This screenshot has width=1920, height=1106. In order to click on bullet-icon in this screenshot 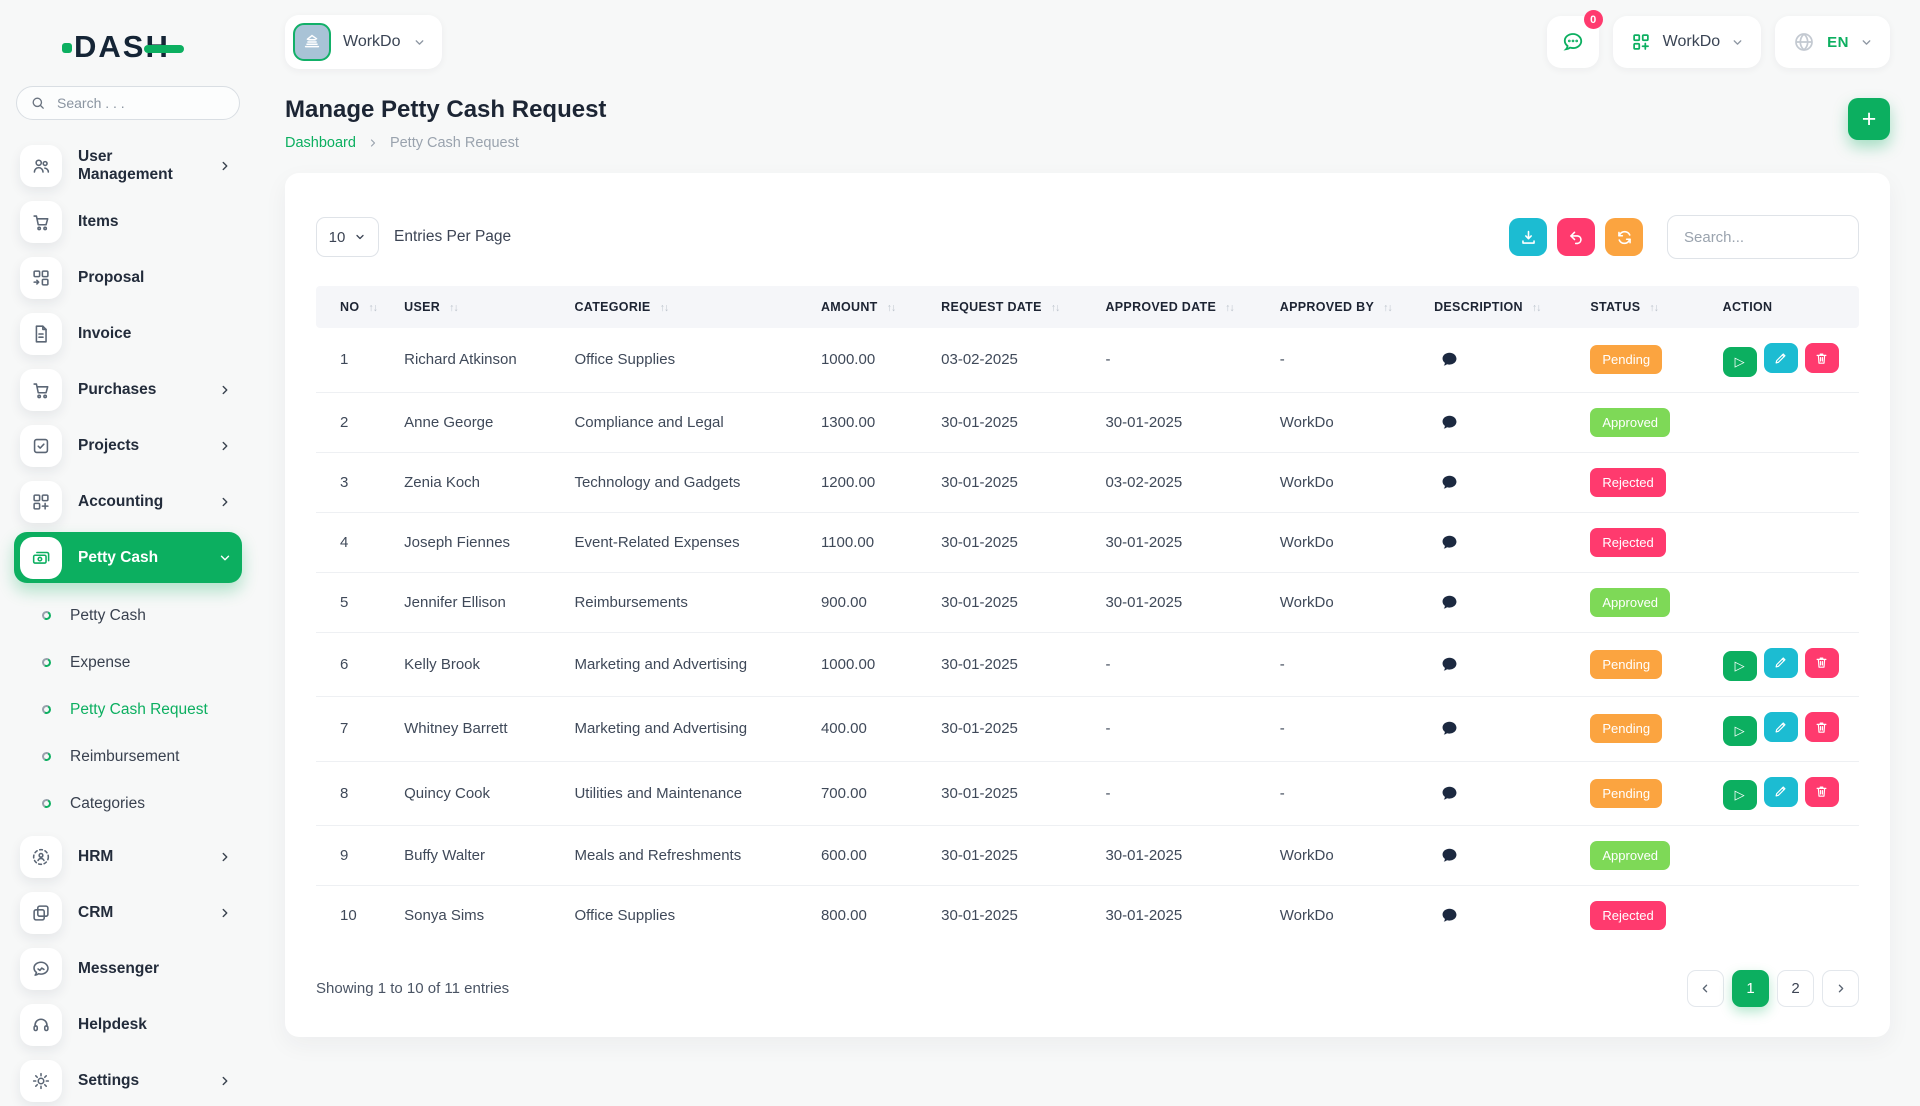, I will do `click(46, 709)`.